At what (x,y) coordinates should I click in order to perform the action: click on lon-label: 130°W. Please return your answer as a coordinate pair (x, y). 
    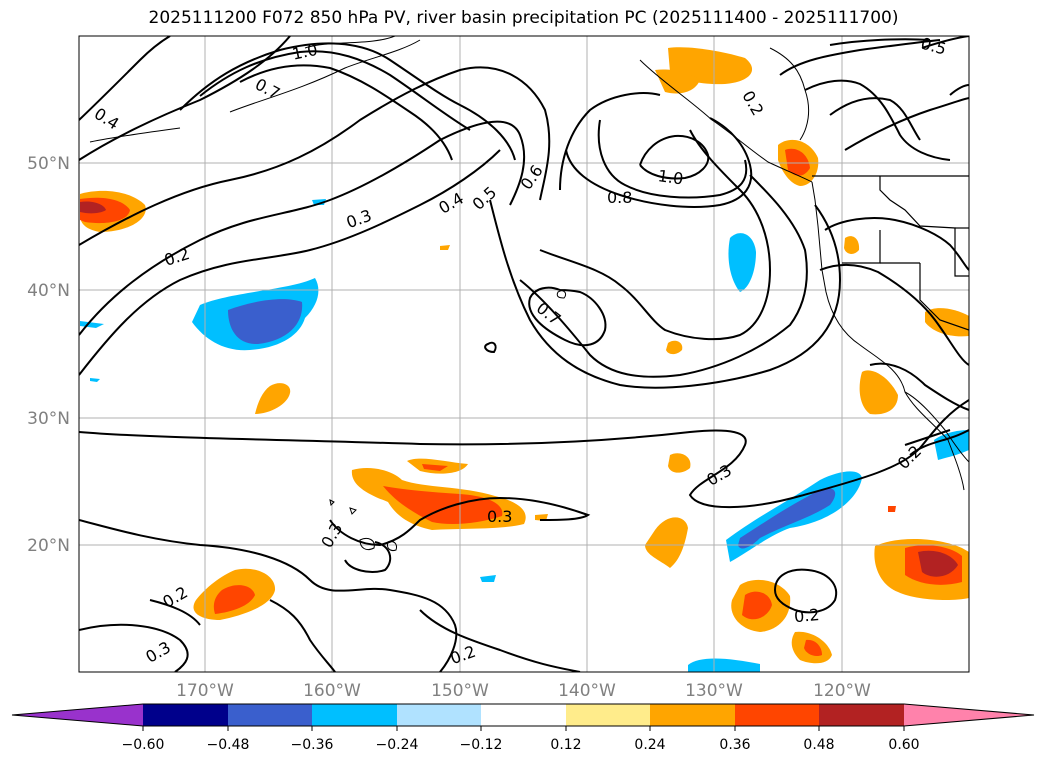
    Looking at the image, I should click on (714, 691).